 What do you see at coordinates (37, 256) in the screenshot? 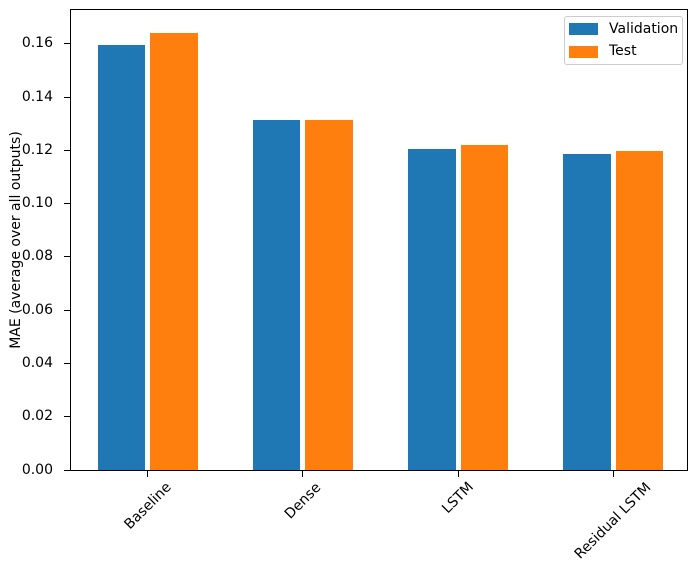
I see `y-tick-label: 0.08` at bounding box center [37, 256].